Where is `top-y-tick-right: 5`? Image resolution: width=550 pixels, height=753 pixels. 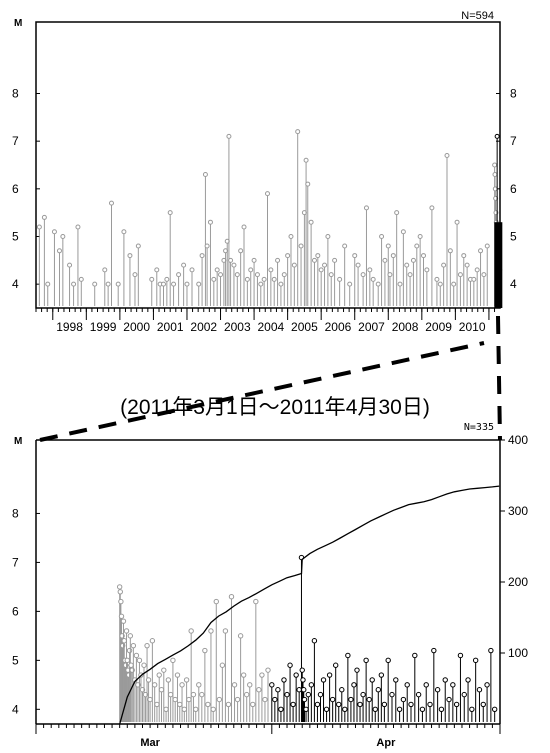 top-y-tick-right: 5 is located at coordinates (513, 237).